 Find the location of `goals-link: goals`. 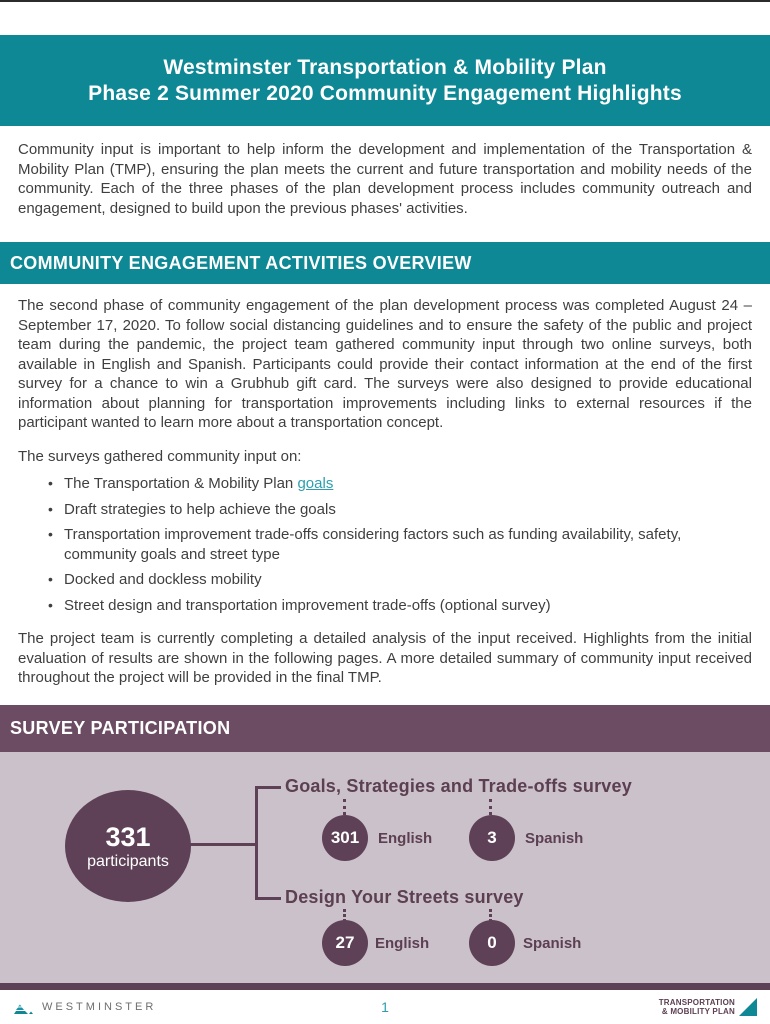

goals-link: goals is located at coordinates (315, 483).